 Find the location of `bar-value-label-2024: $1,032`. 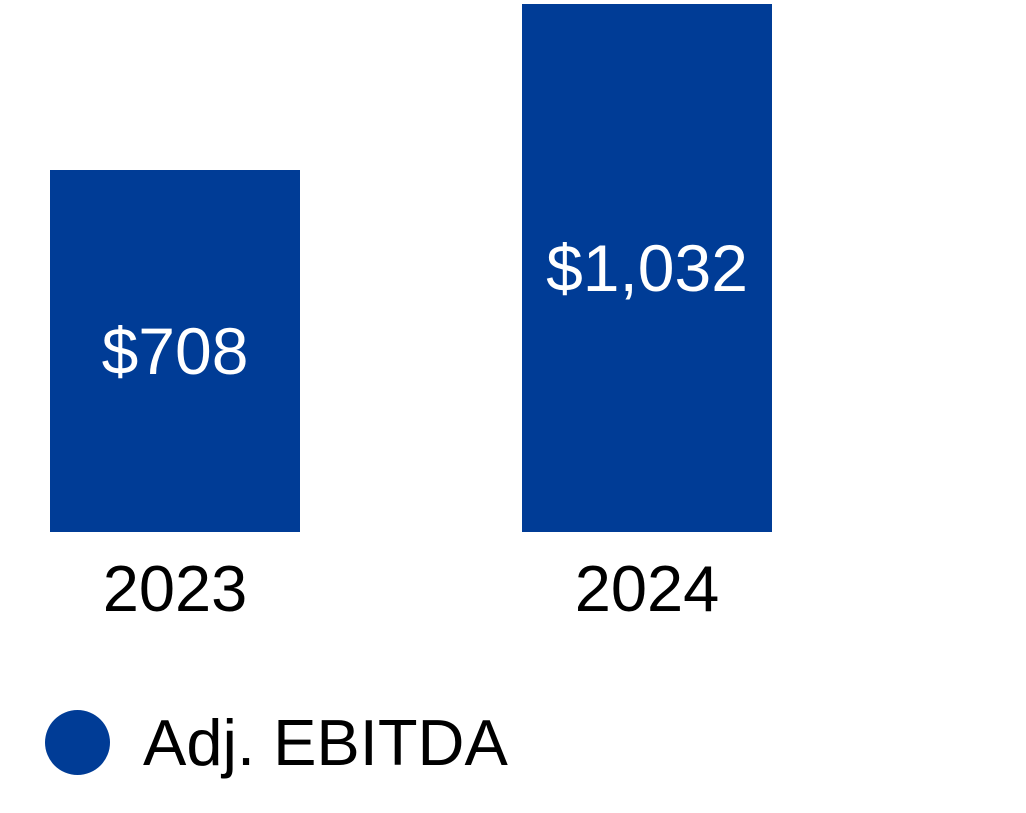

bar-value-label-2024: $1,032 is located at coordinates (647, 268).